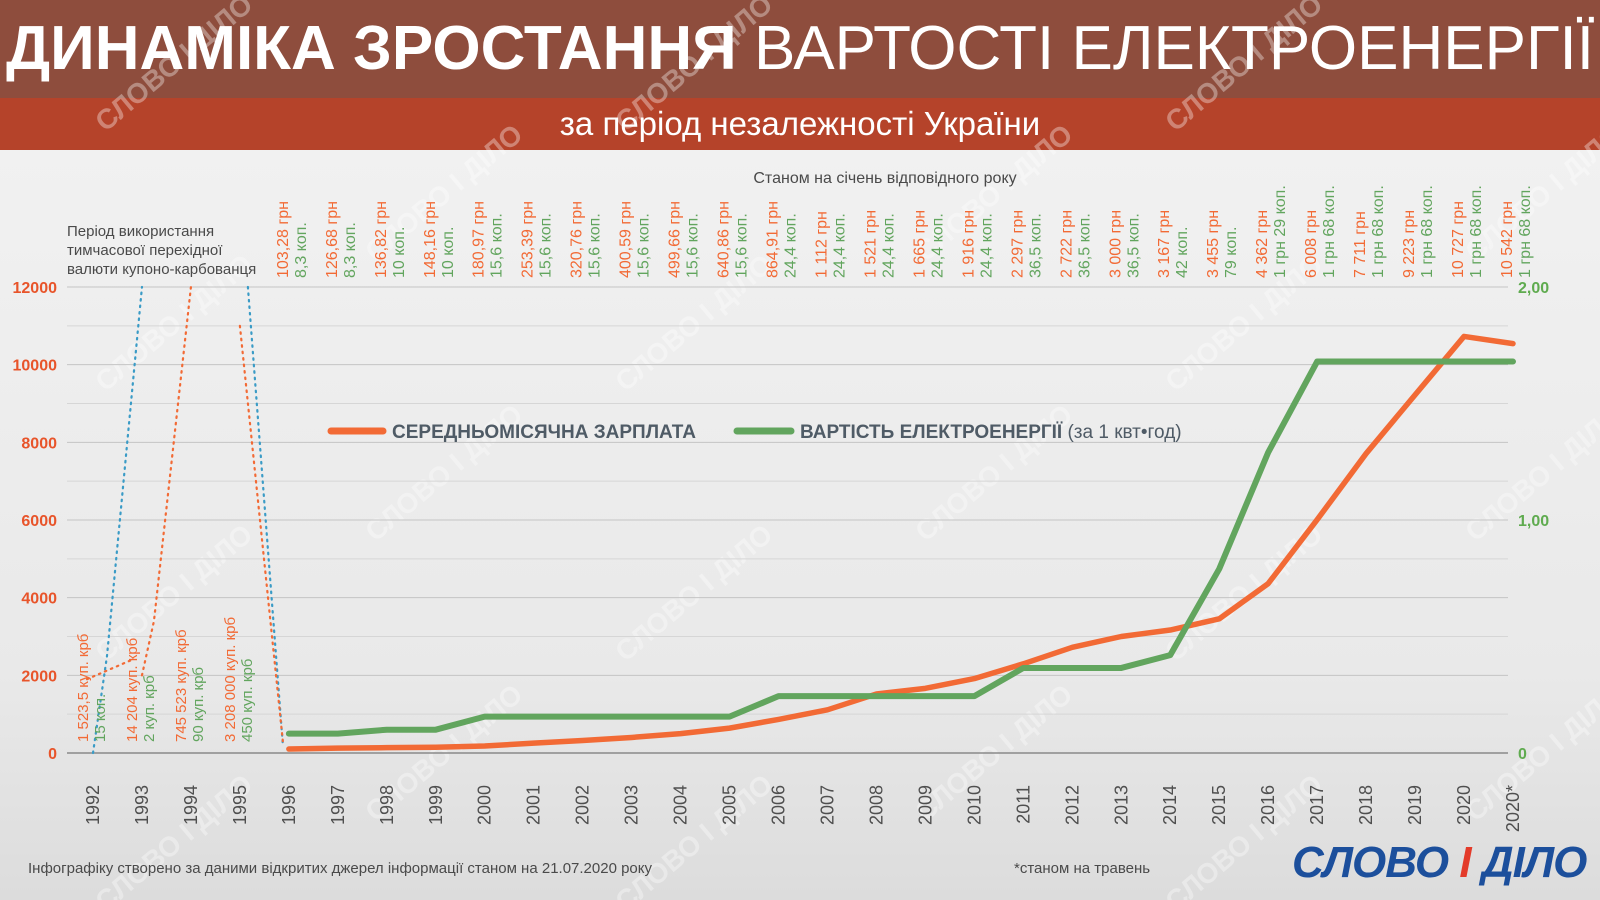 The height and width of the screenshot is (900, 1600). I want to click on x-tick-label: 2006, so click(779, 805).